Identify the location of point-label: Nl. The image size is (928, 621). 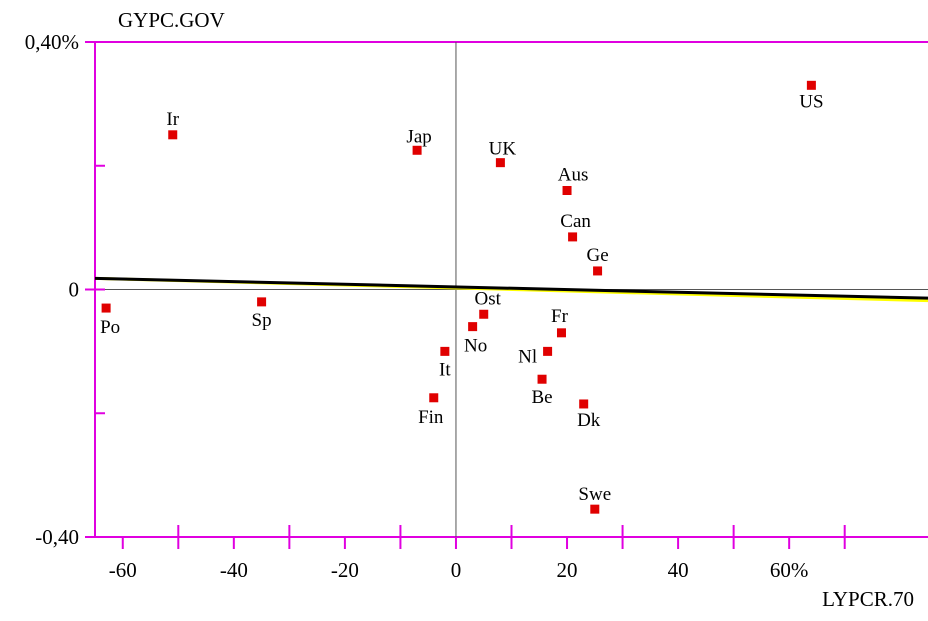
(527, 356).